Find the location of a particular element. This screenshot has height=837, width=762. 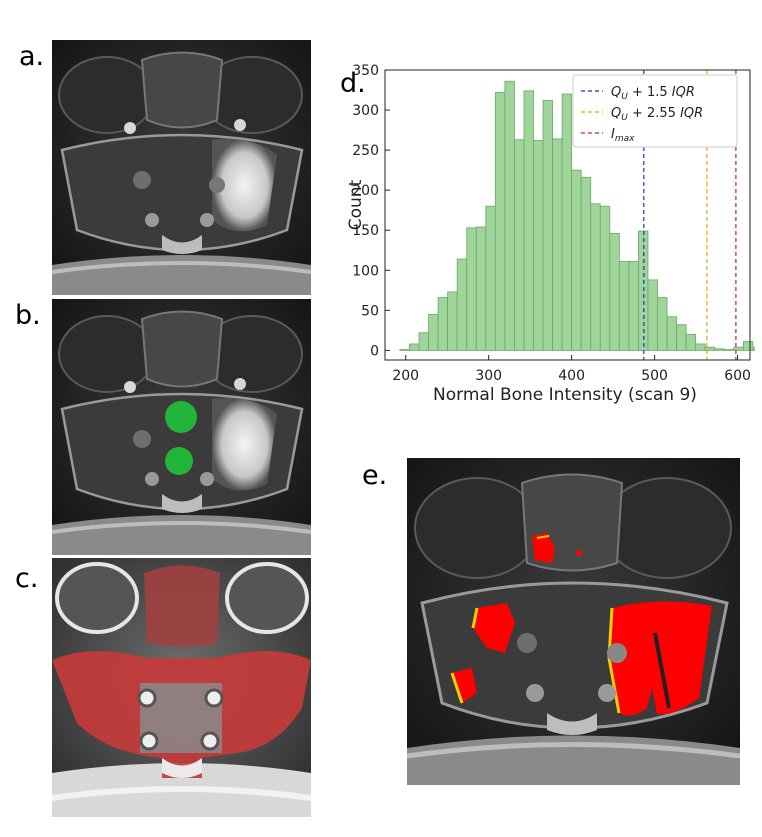

legend-entry: QU + 1.5 IQR is located at coordinates (653, 93).